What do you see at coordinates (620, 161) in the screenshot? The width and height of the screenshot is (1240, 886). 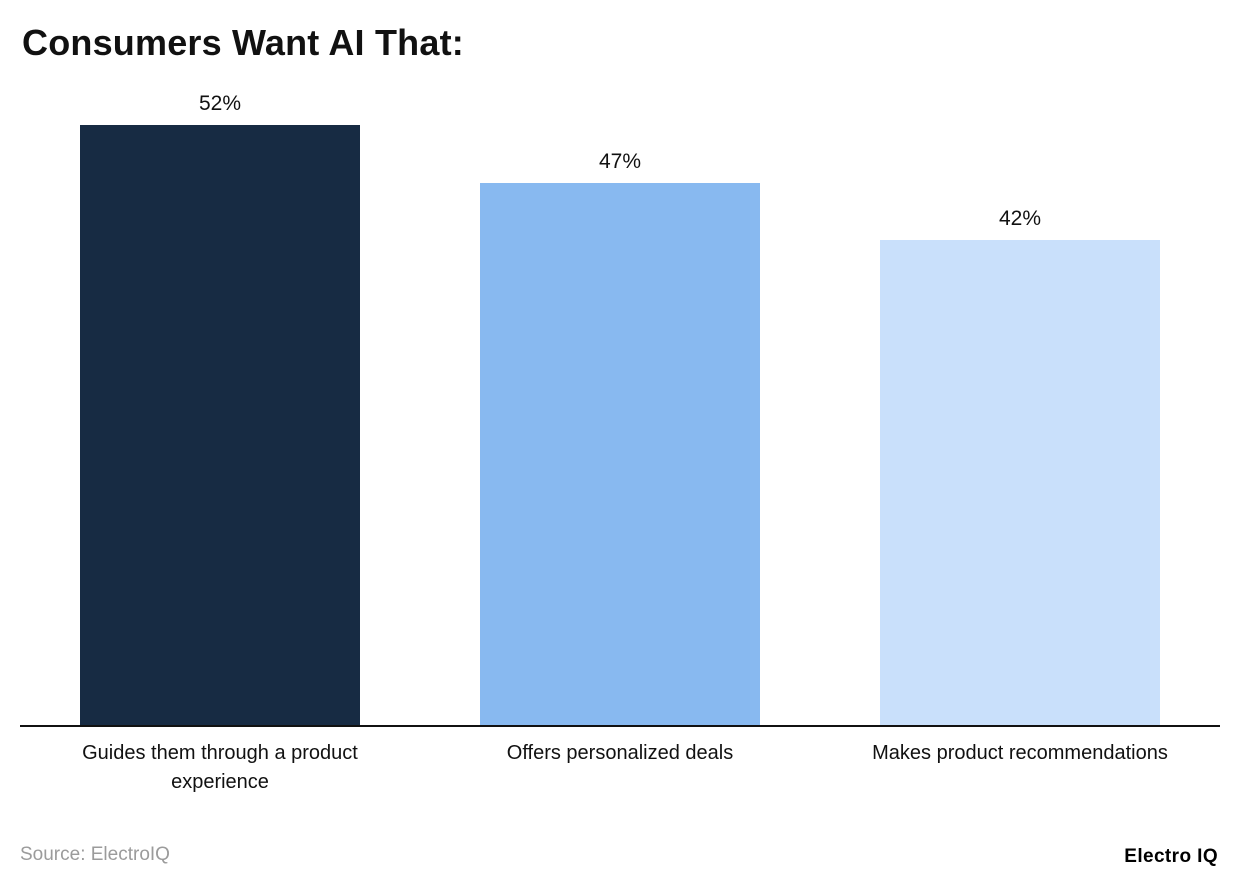 I see `bar-value-label-2: 47%` at bounding box center [620, 161].